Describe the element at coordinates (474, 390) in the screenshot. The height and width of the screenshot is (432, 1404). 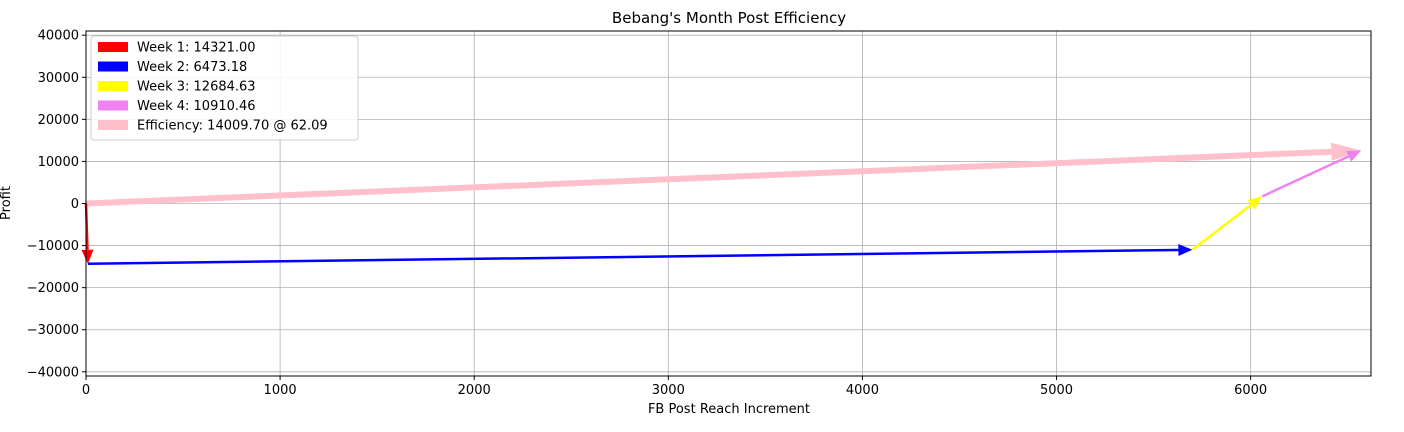
I see `x-tick-label: 2000` at that location.